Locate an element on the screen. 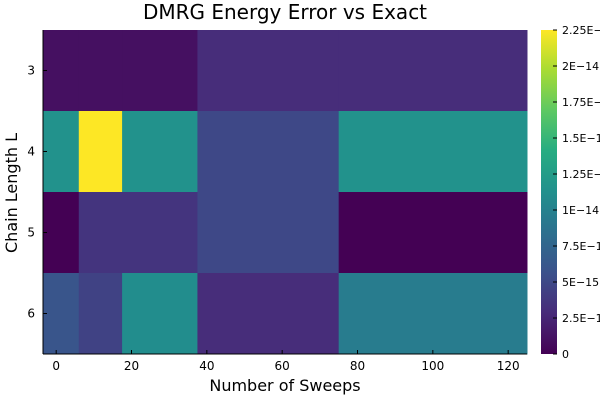 The height and width of the screenshot is (400, 600). x-tick-label: 80 is located at coordinates (357, 366).